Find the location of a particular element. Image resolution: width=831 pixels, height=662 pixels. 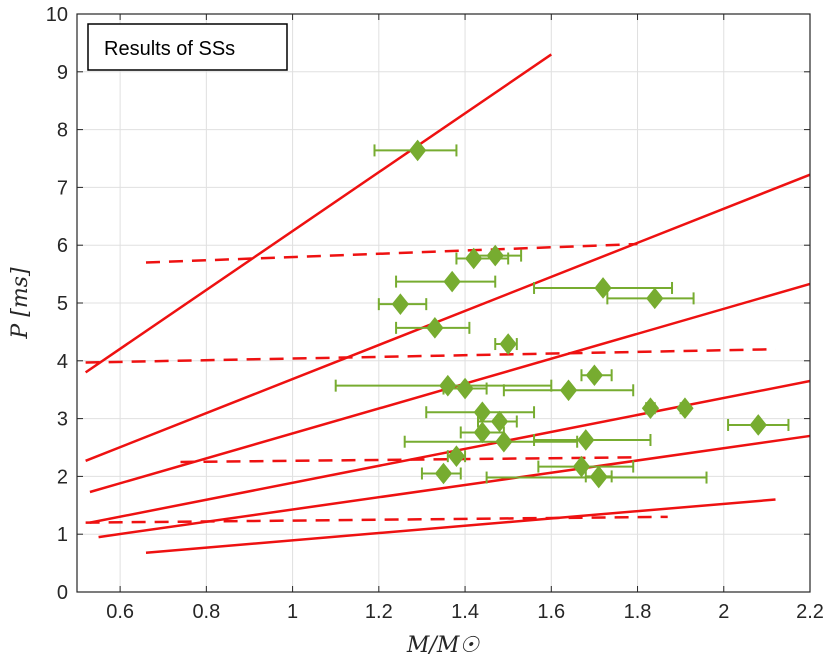

y-tick-label: 3 is located at coordinates (62, 420).